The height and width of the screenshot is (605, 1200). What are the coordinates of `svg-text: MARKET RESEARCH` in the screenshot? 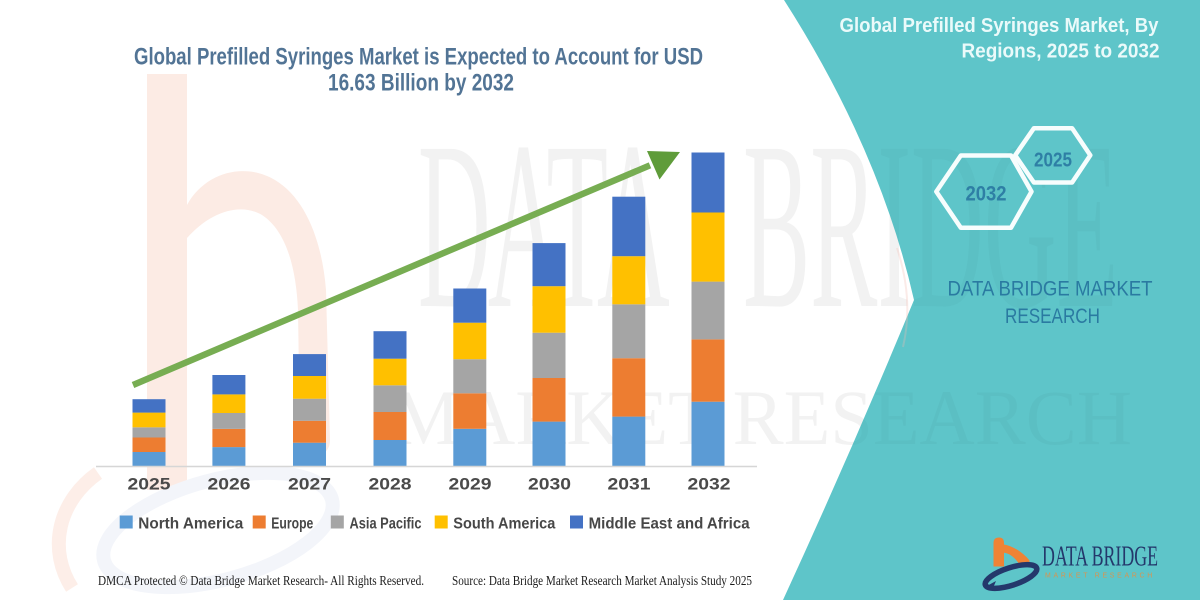 It's located at (1100, 575).